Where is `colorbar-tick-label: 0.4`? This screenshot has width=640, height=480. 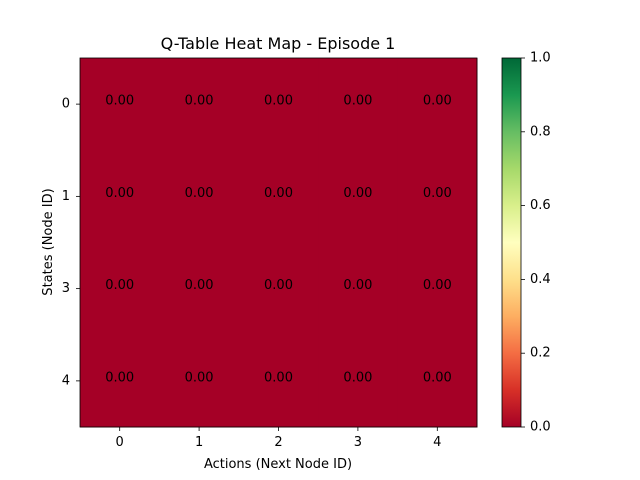
colorbar-tick-label: 0.4 is located at coordinates (540, 279).